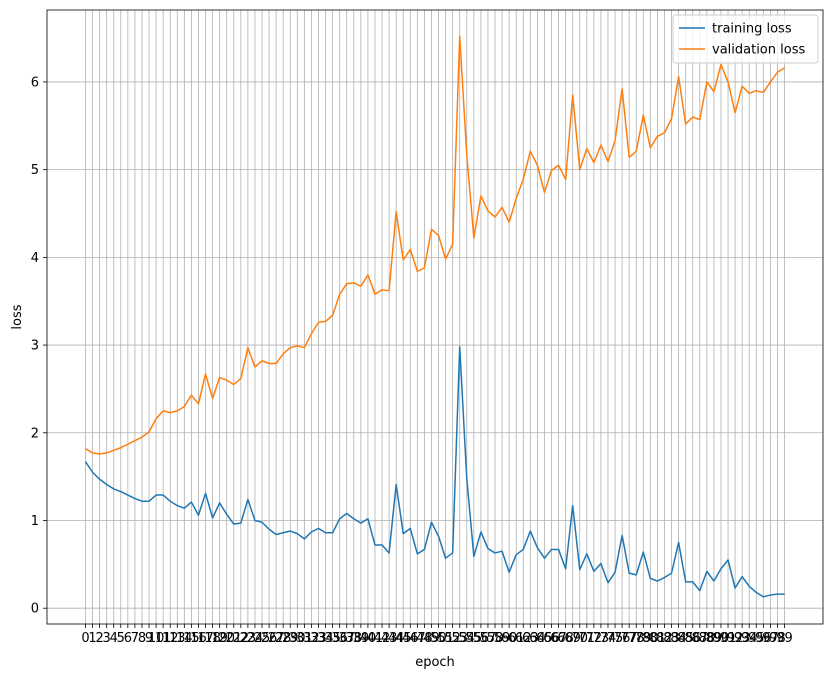 The height and width of the screenshot is (679, 833). Describe the element at coordinates (594, 638) in the screenshot. I see `x-tick-label: 72` at that location.